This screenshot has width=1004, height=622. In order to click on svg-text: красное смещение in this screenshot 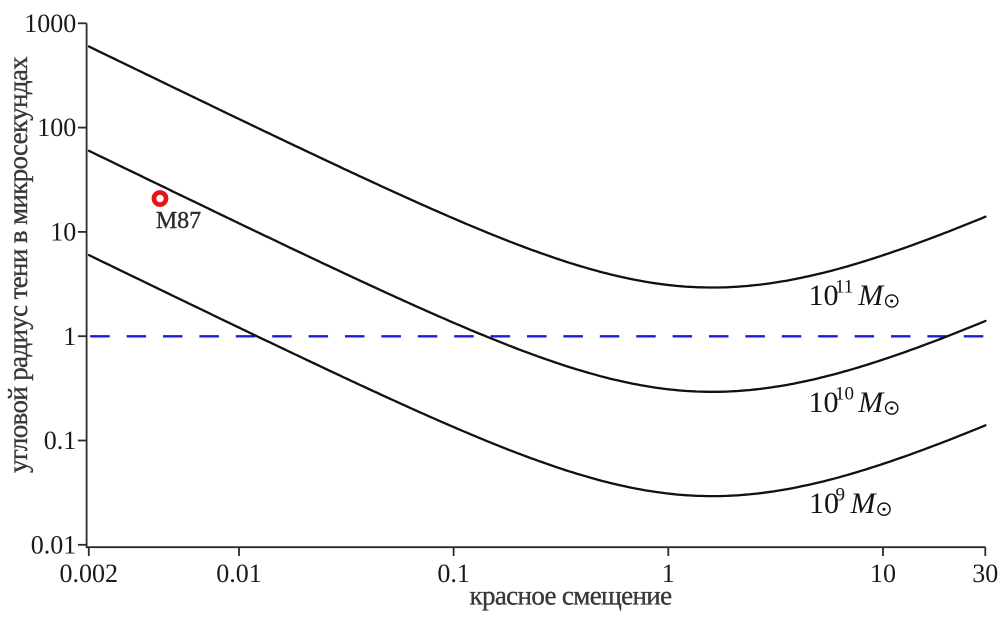, I will do `click(571, 596)`.